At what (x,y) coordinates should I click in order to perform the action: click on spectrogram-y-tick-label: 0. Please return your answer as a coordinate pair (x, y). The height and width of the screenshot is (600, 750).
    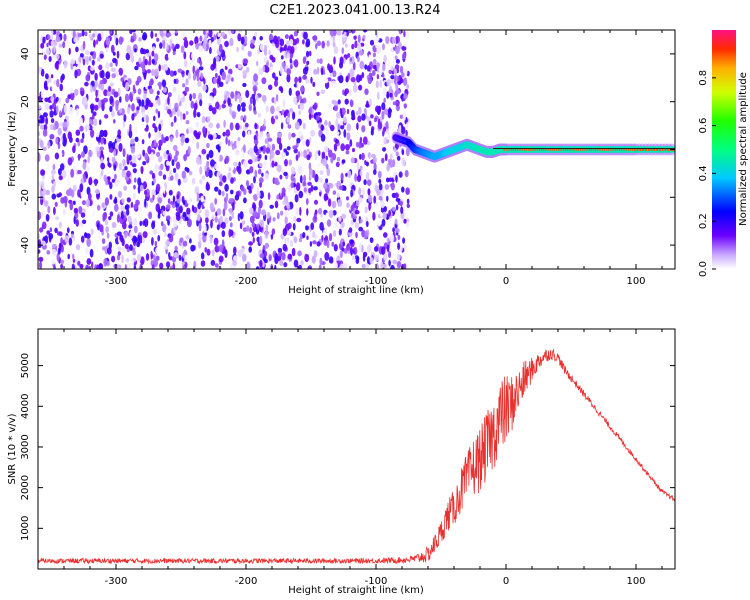
    Looking at the image, I should click on (25, 149).